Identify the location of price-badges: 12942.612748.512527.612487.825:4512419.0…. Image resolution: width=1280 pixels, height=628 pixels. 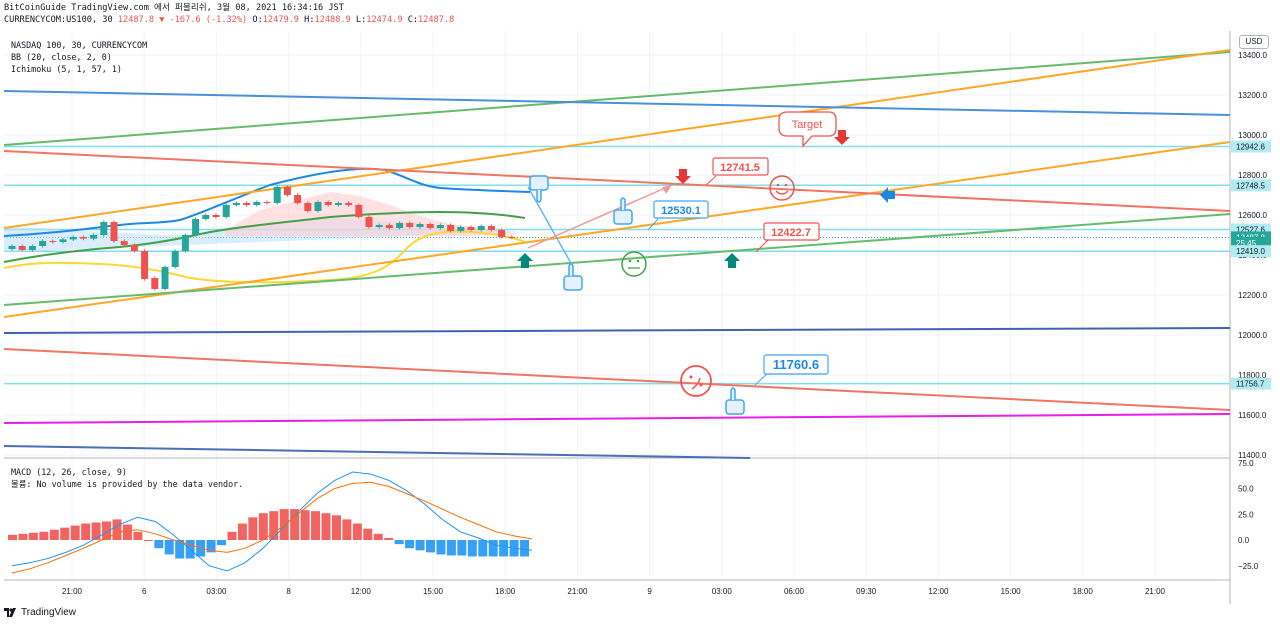
(1251, 265).